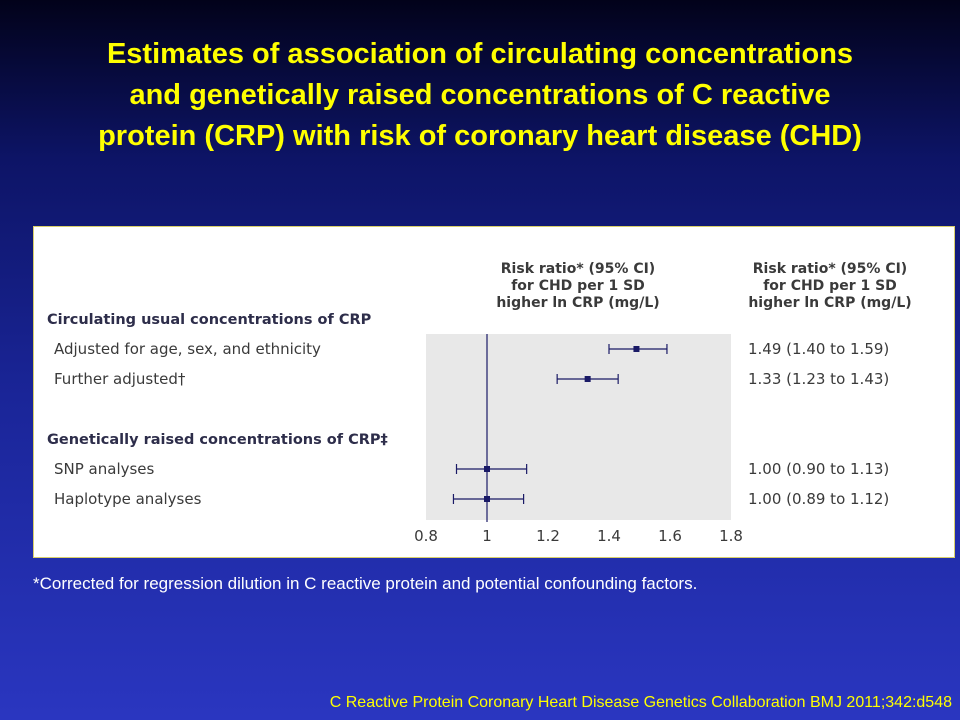  I want to click on value-header-line: for CHD per 1 SD, so click(830, 286).